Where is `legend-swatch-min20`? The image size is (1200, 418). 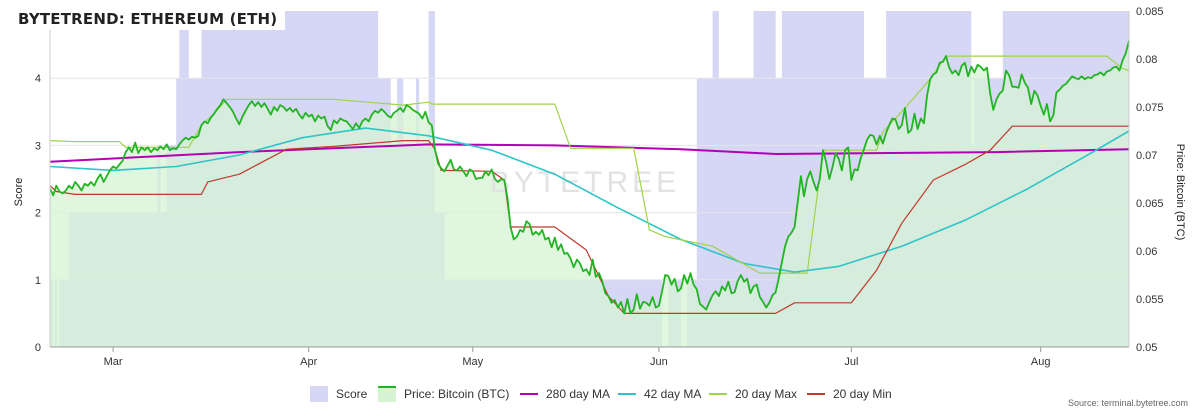 legend-swatch-min20 is located at coordinates (816, 394).